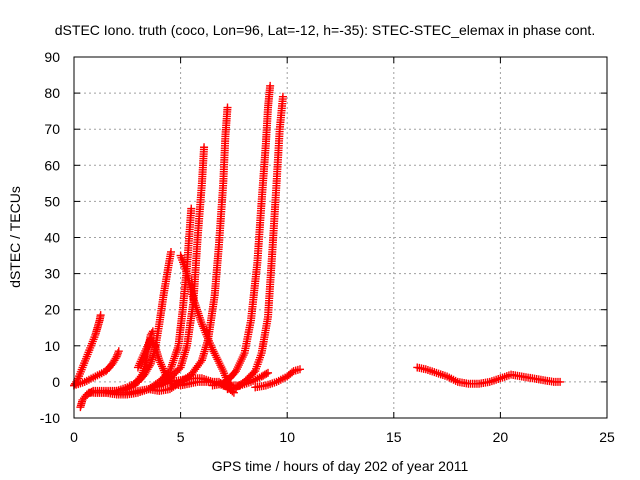 The height and width of the screenshot is (480, 640). What do you see at coordinates (52, 346) in the screenshot?
I see `y-tick-label: 10` at bounding box center [52, 346].